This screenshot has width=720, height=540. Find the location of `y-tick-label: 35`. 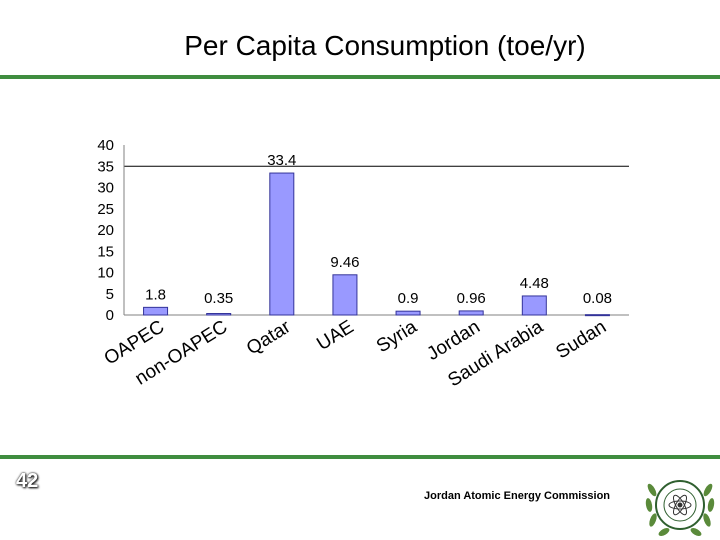

y-tick-label: 35 is located at coordinates (105, 166).